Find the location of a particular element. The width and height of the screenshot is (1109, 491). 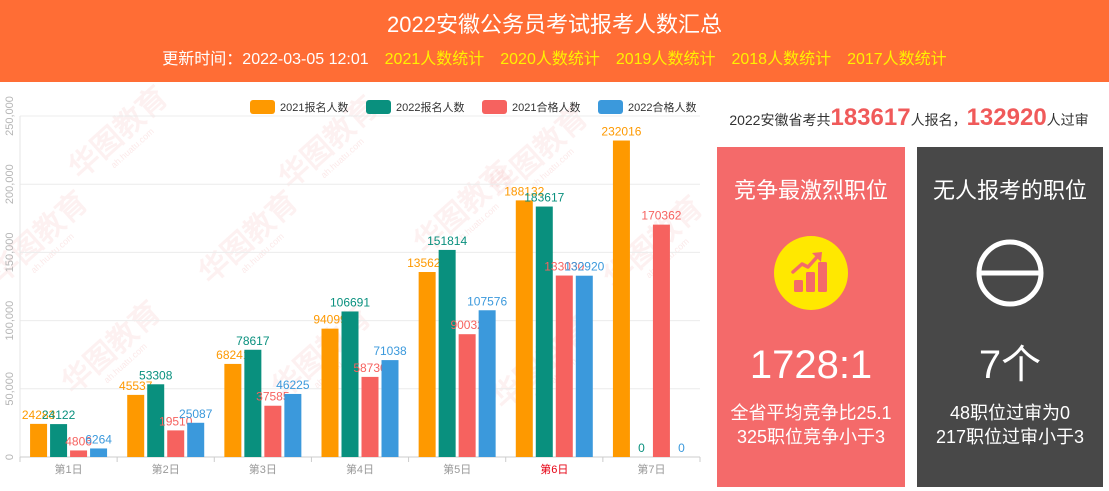

rising-bar-chart-icon is located at coordinates (811, 273).